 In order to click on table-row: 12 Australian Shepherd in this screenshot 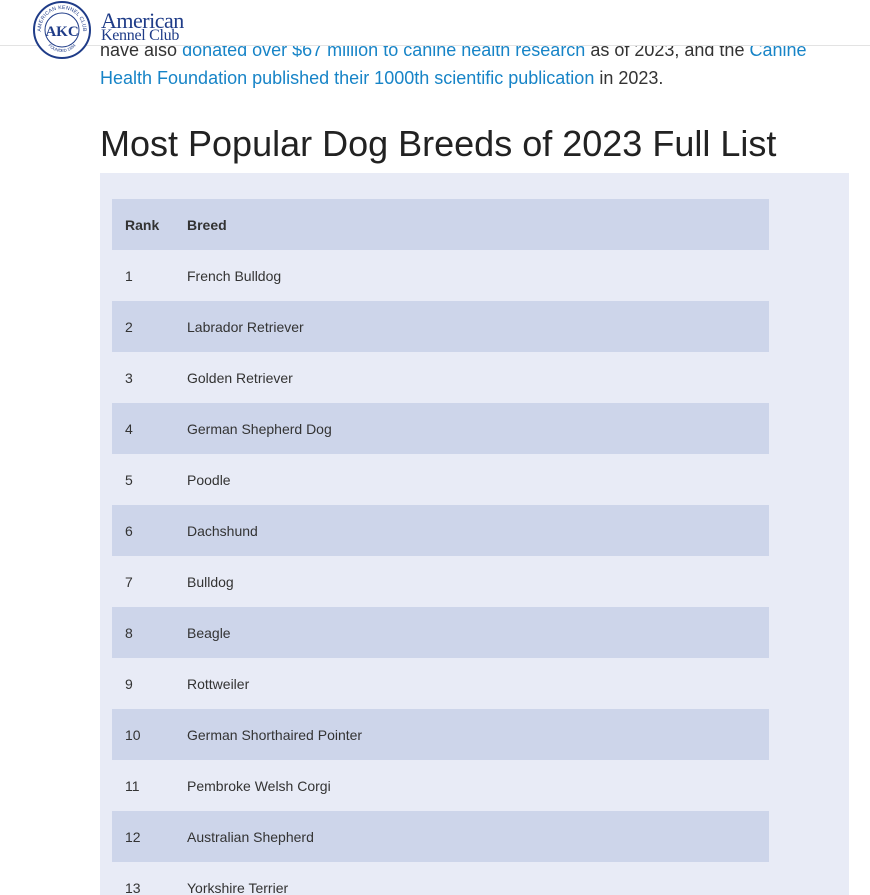, I will do `click(440, 836)`.